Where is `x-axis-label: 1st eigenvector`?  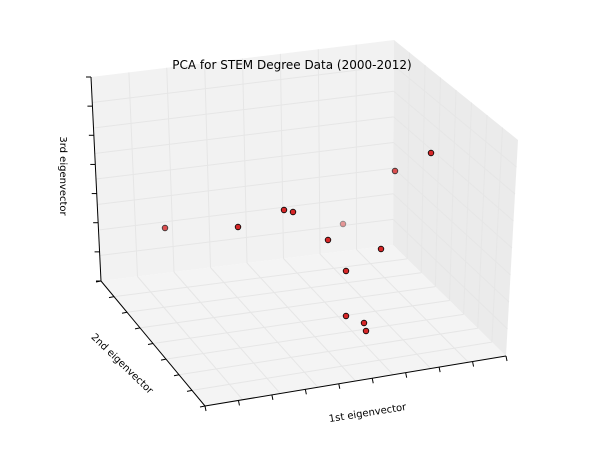
x-axis-label: 1st eigenvector is located at coordinates (368, 413).